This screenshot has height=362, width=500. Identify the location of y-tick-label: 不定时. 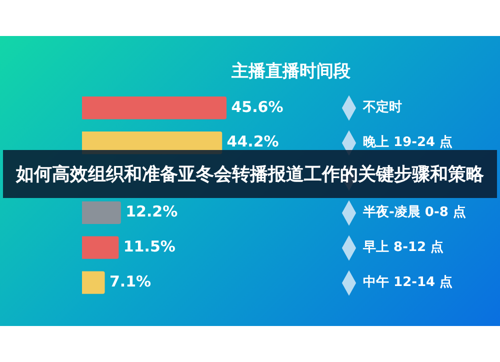
(382, 107).